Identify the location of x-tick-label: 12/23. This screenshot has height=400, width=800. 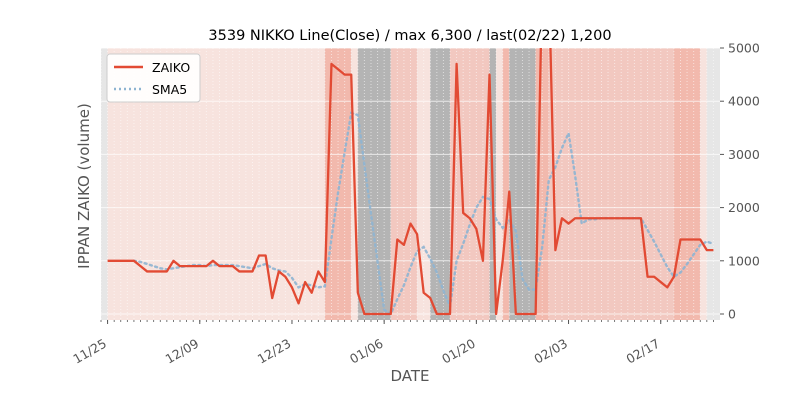
(274, 351).